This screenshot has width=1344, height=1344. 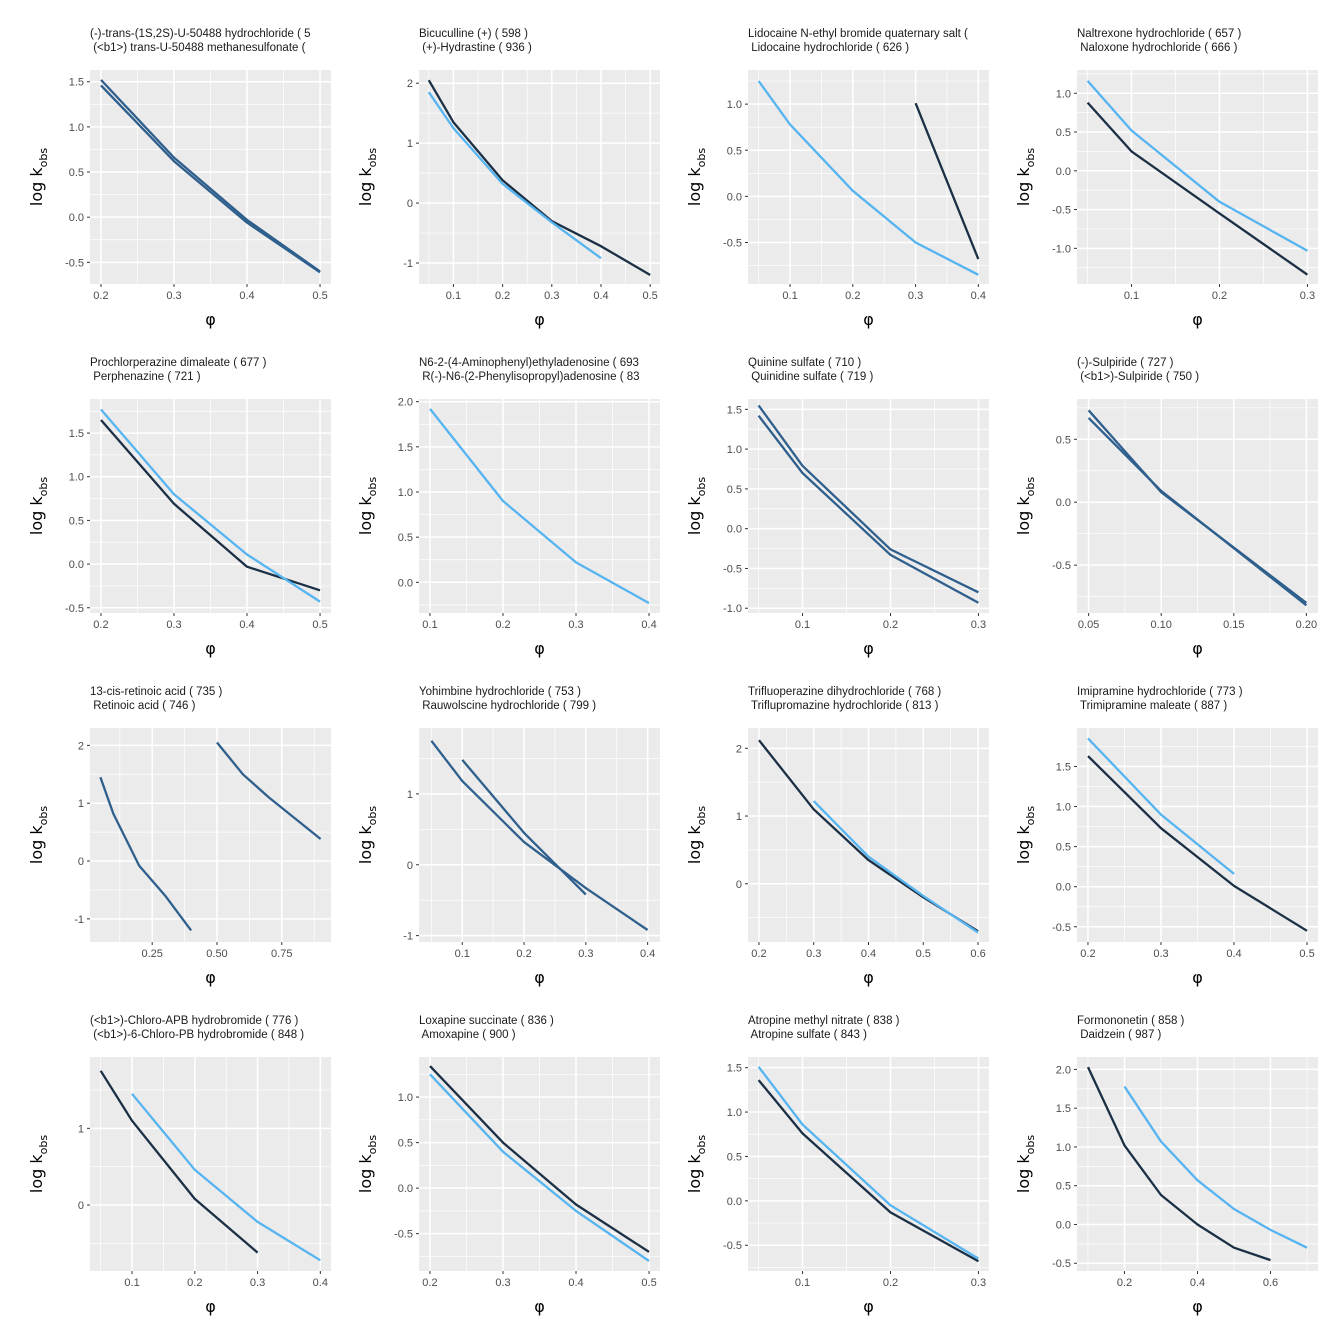 What do you see at coordinates (151, 954) in the screenshot?
I see `x-tick-label: 0.25` at bounding box center [151, 954].